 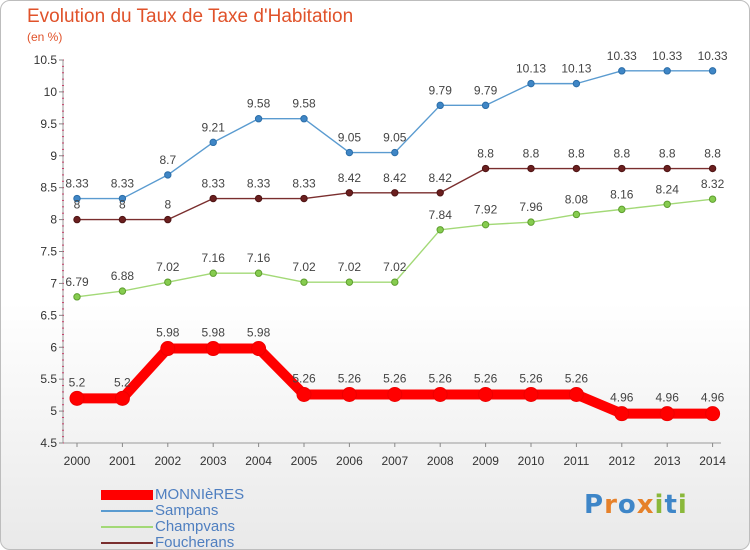 I want to click on data-label: 9.79, so click(x=441, y=90).